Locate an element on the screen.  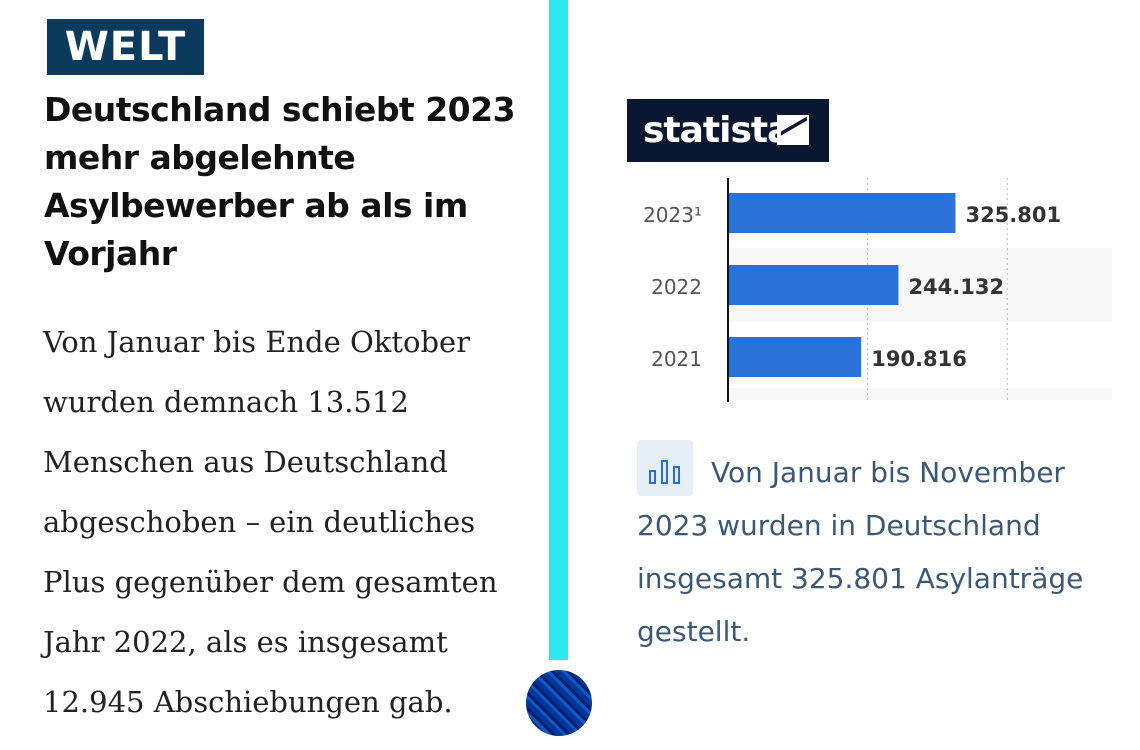
bar-chart: 325.801 2023¹ 244.132 2022 190.816 2021 is located at coordinates (877, 290).